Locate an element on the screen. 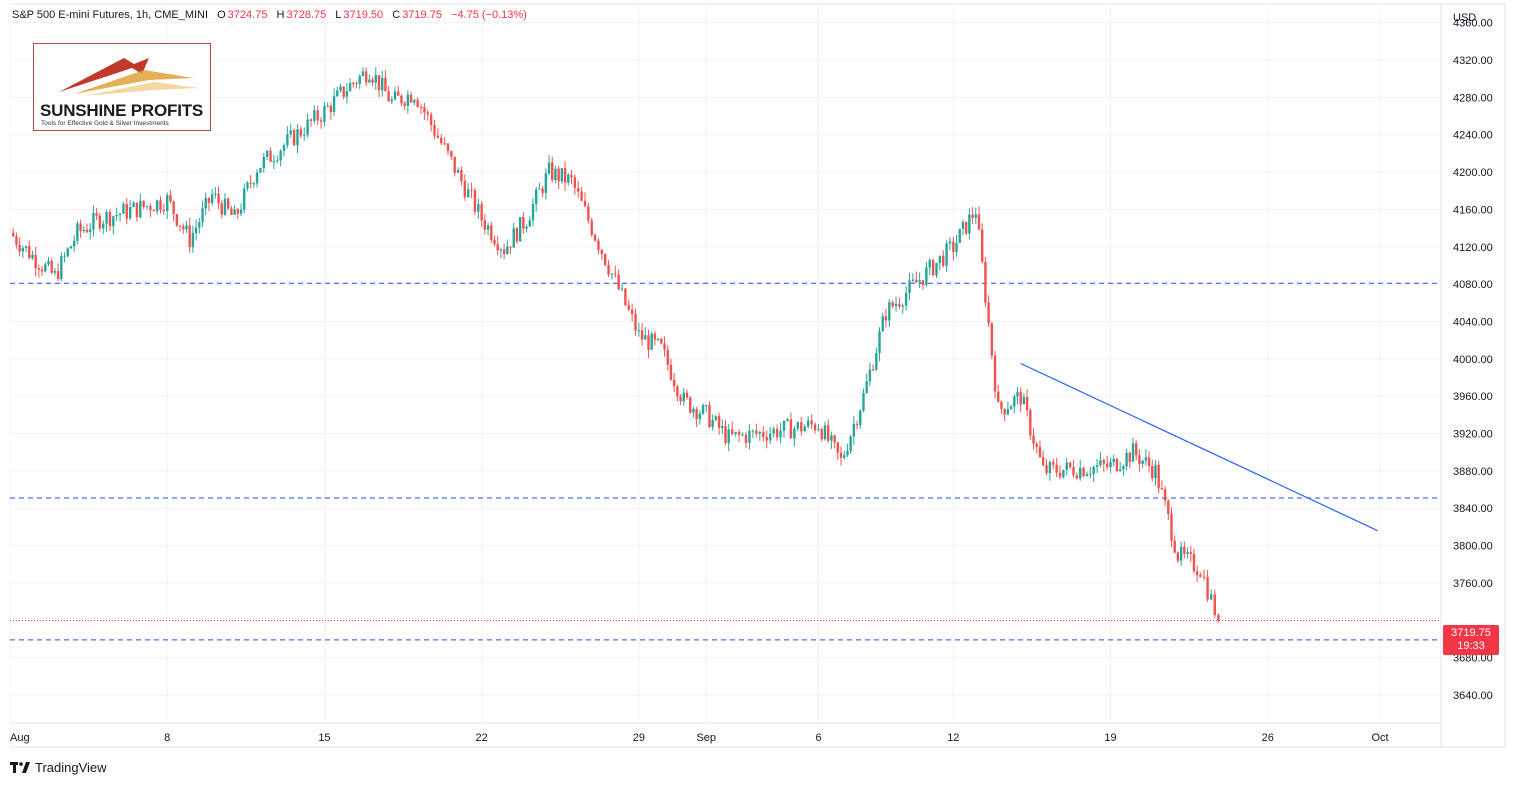 This screenshot has width=1513, height=786. x-tick-label: Oct is located at coordinates (1379, 738).